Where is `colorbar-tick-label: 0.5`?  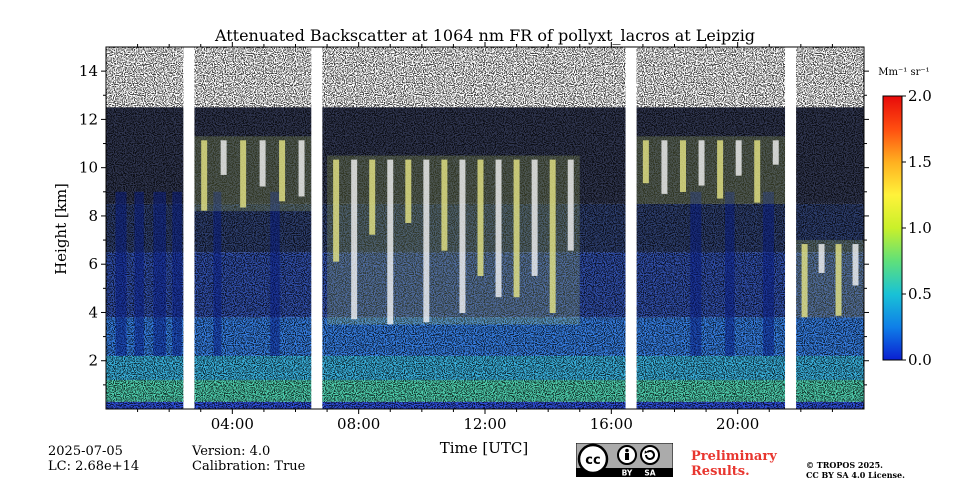
colorbar-tick-label: 0.5 is located at coordinates (920, 294).